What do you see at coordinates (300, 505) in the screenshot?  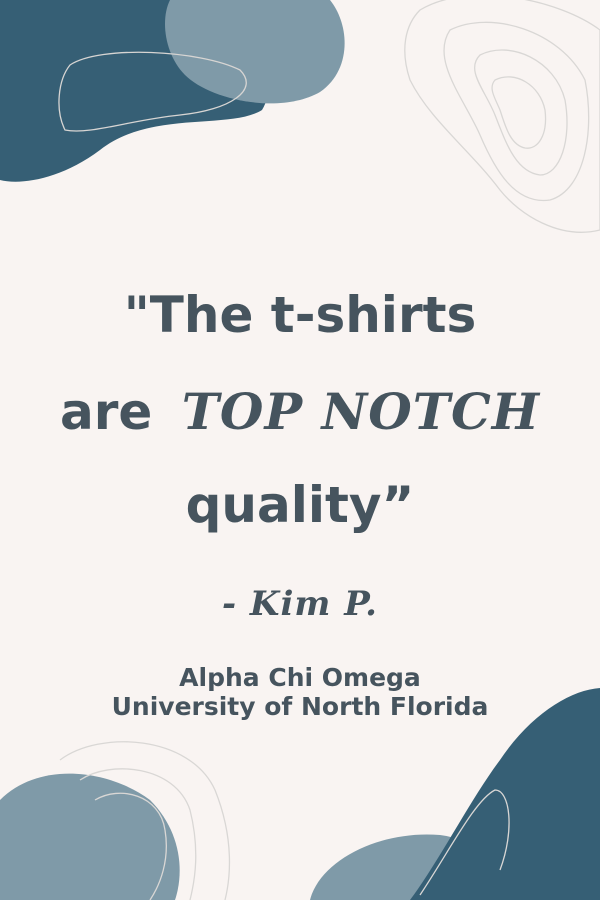 I see `quote-line-3: quality”` at bounding box center [300, 505].